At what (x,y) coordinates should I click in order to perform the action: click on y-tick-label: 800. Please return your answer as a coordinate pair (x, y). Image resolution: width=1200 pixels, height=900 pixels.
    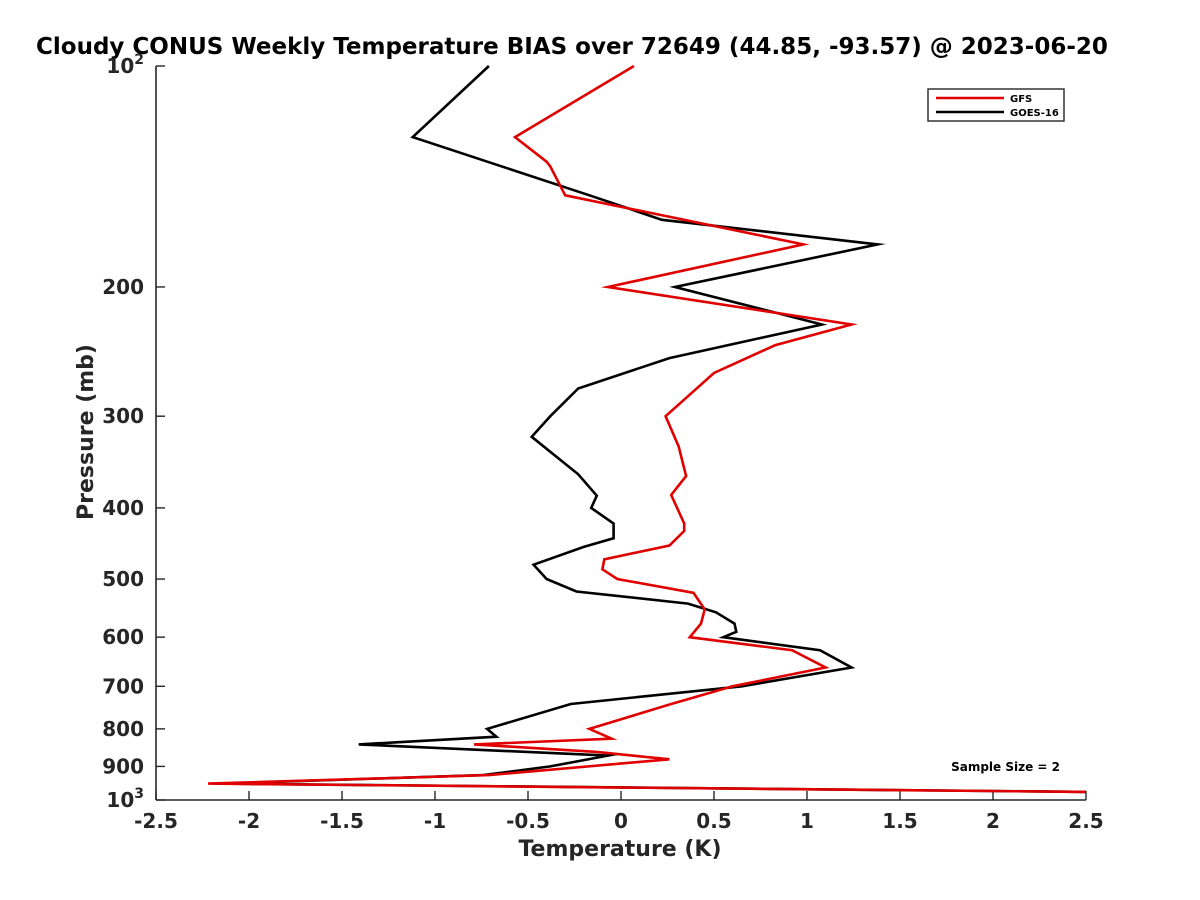
    Looking at the image, I should click on (123, 729).